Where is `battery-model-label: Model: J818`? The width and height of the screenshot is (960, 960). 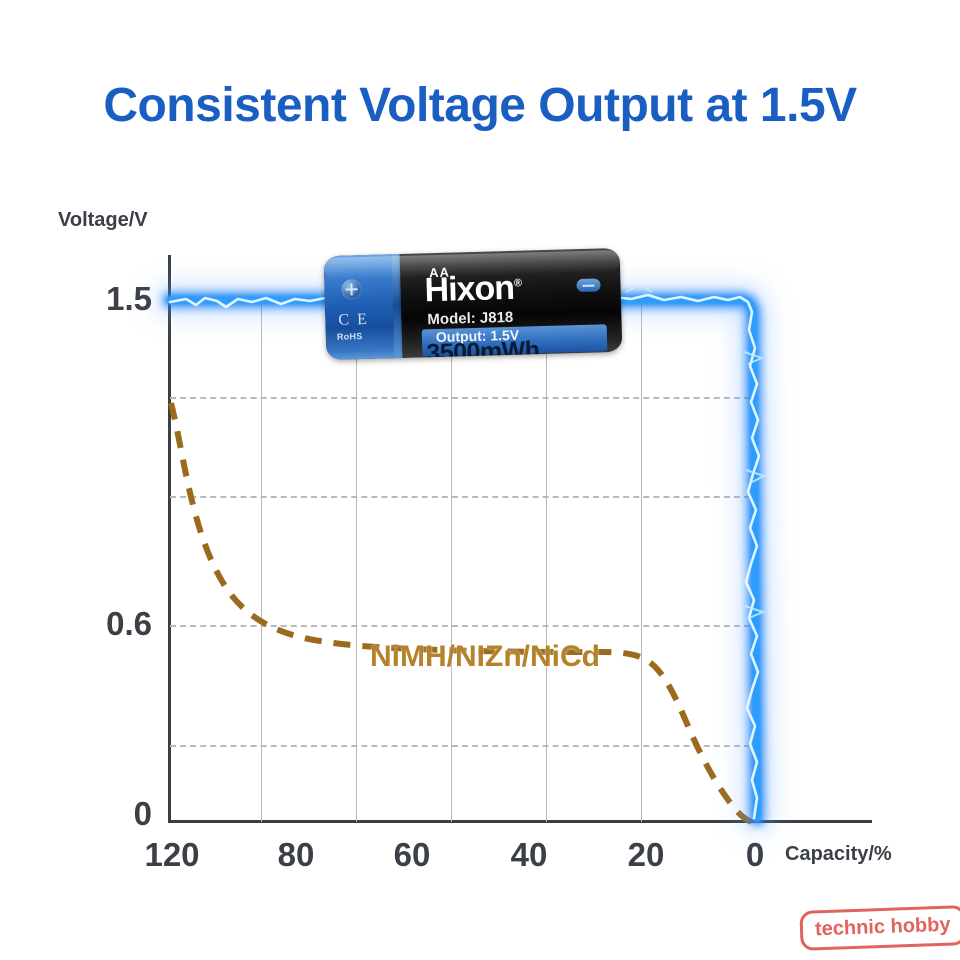 battery-model-label: Model: J818 is located at coordinates (470, 318).